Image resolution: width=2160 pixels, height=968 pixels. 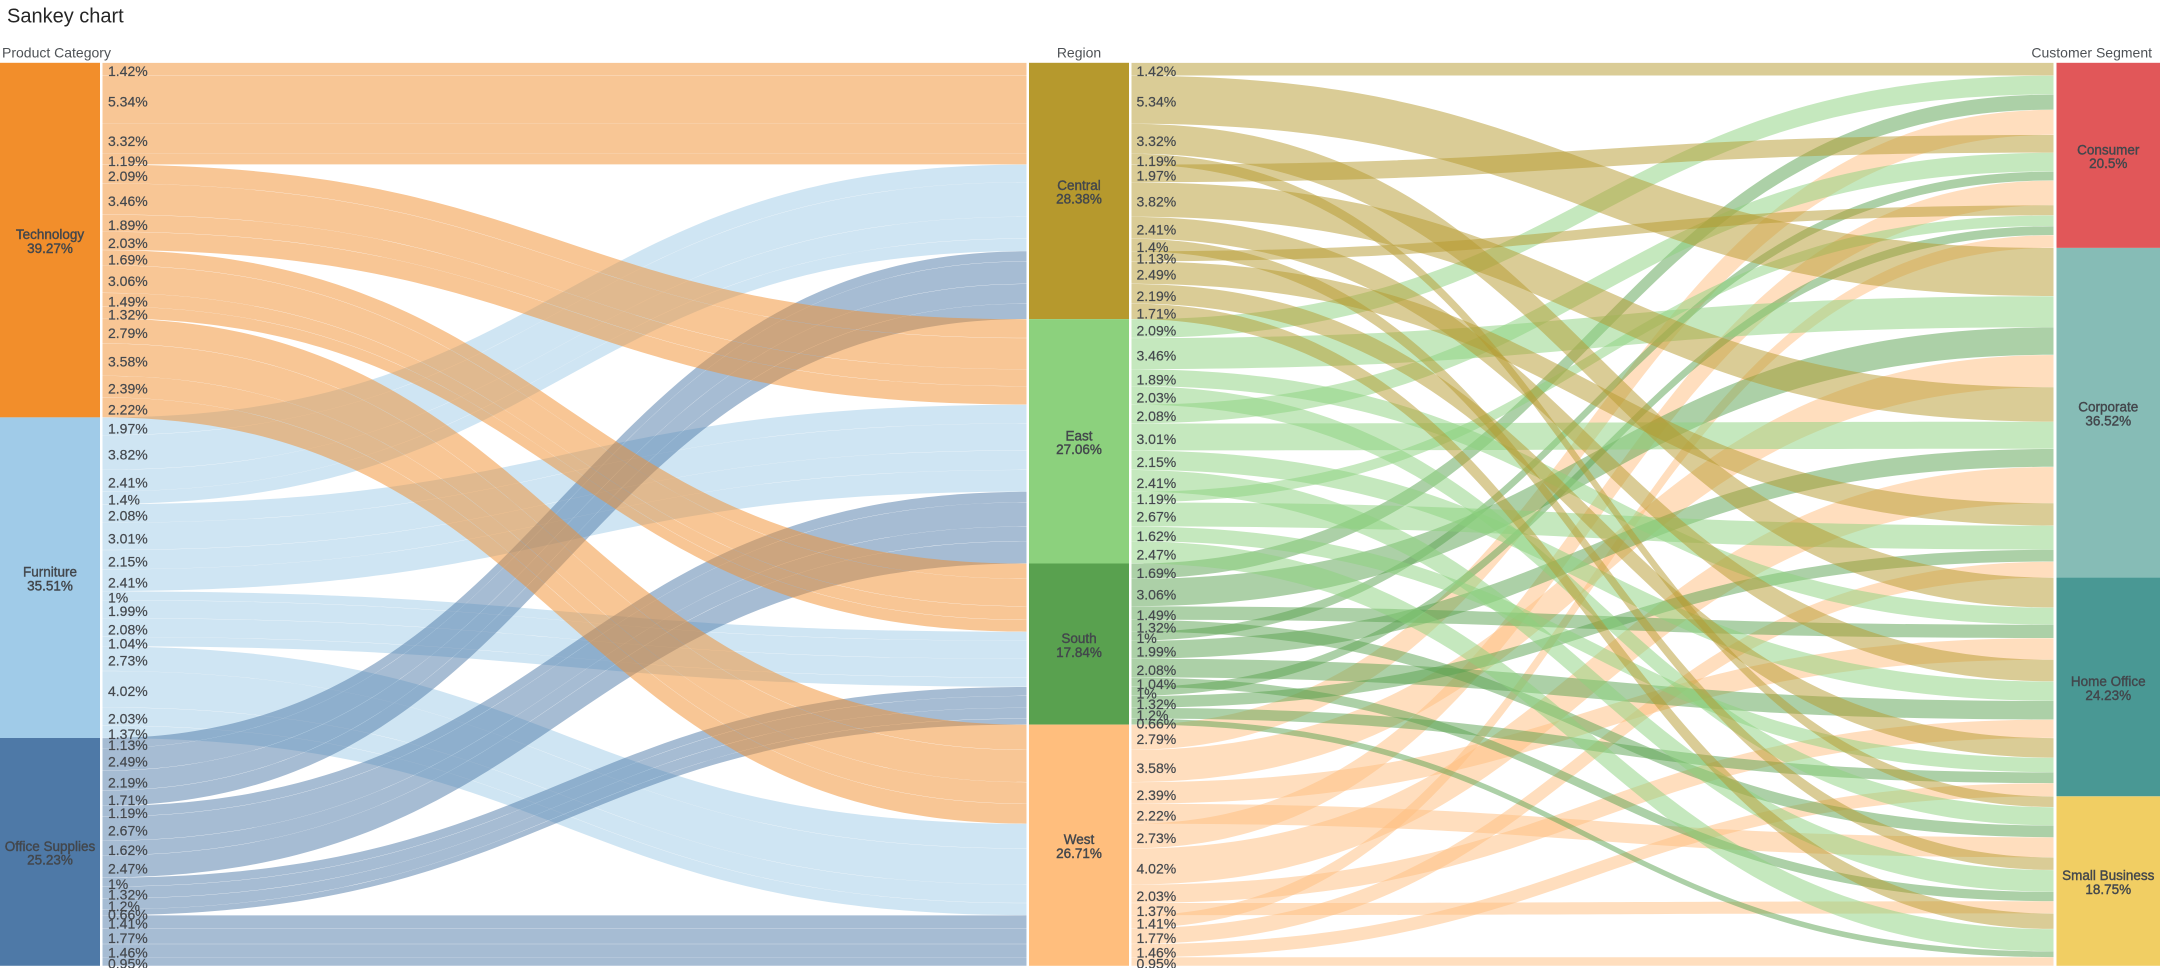 What do you see at coordinates (1079, 853) in the screenshot?
I see `svg-text: 26.71%` at bounding box center [1079, 853].